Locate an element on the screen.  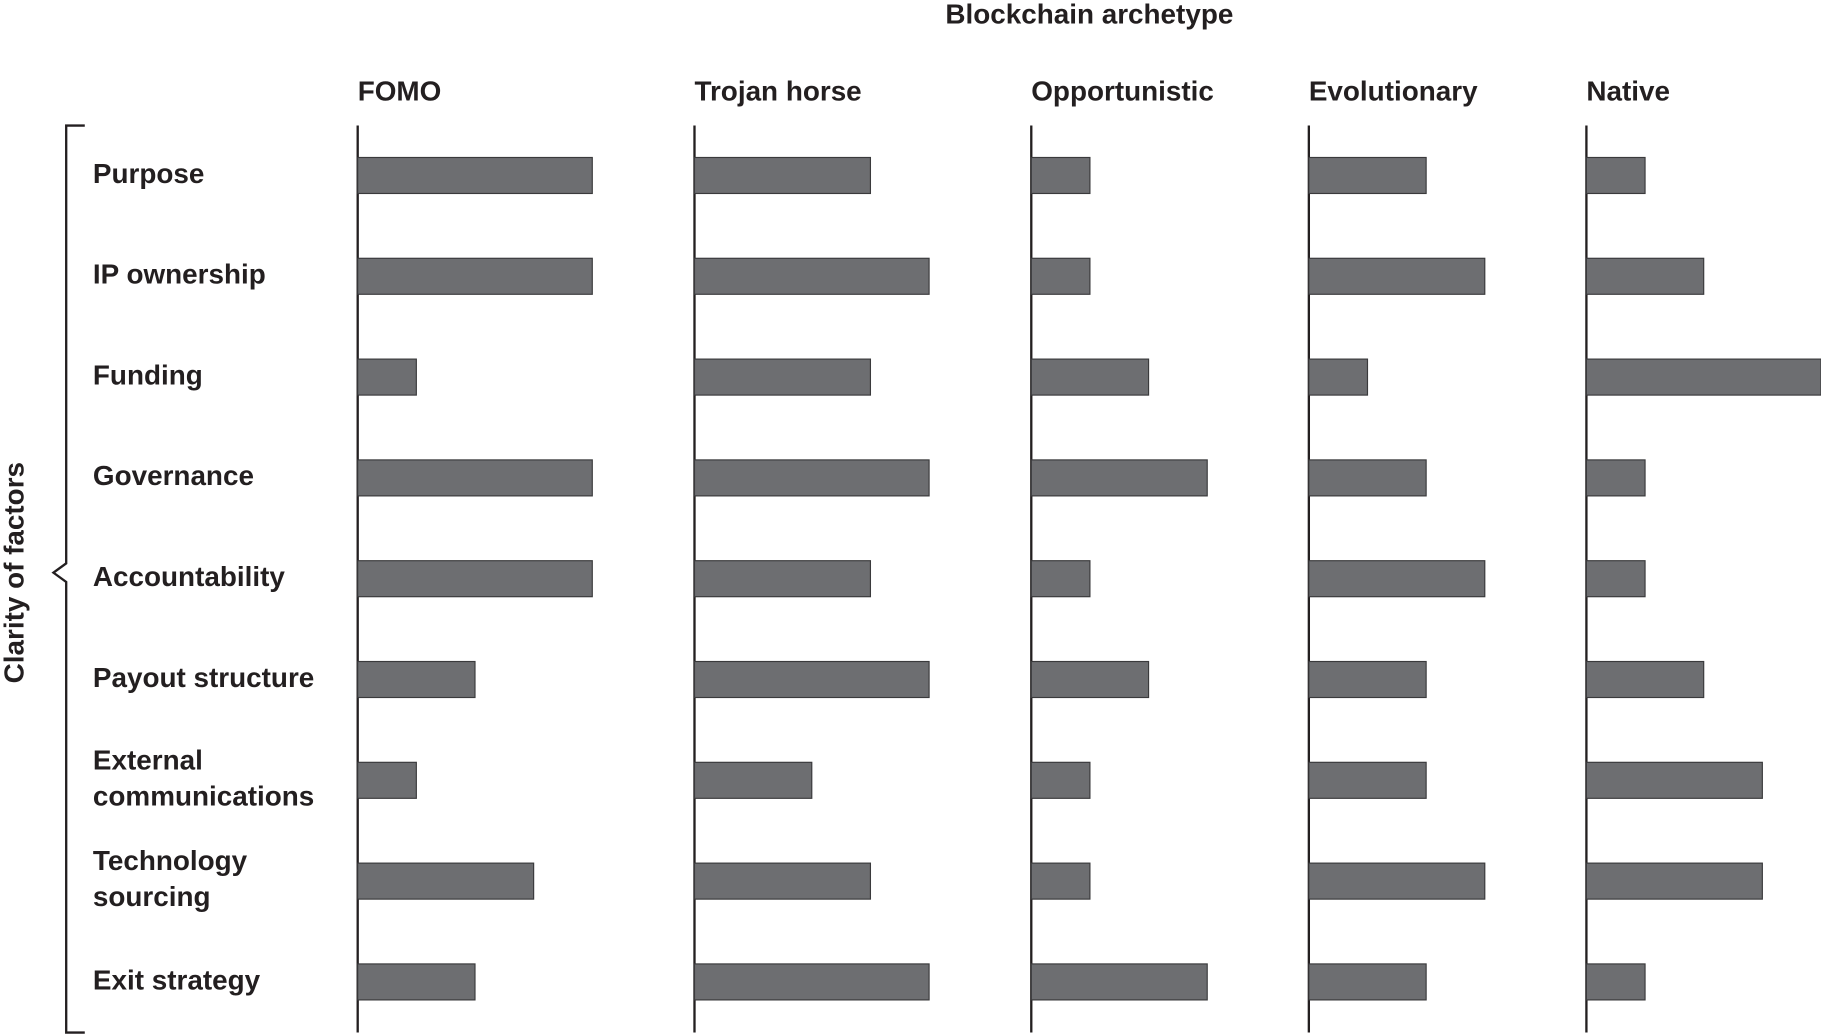
row-label: Accountability is located at coordinates (189, 576).